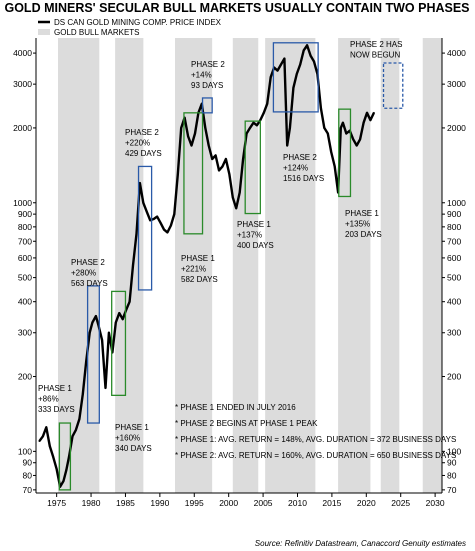 This screenshot has height=551, width=475. I want to click on phase-annotation-6: PHASE 1 +137% 400 DAYS, so click(255, 235).